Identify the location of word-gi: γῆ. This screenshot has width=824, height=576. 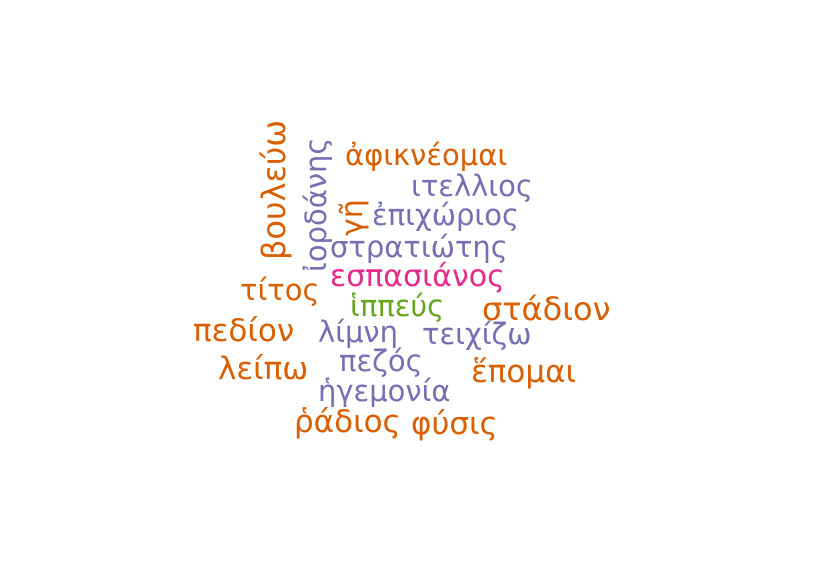
(352, 217).